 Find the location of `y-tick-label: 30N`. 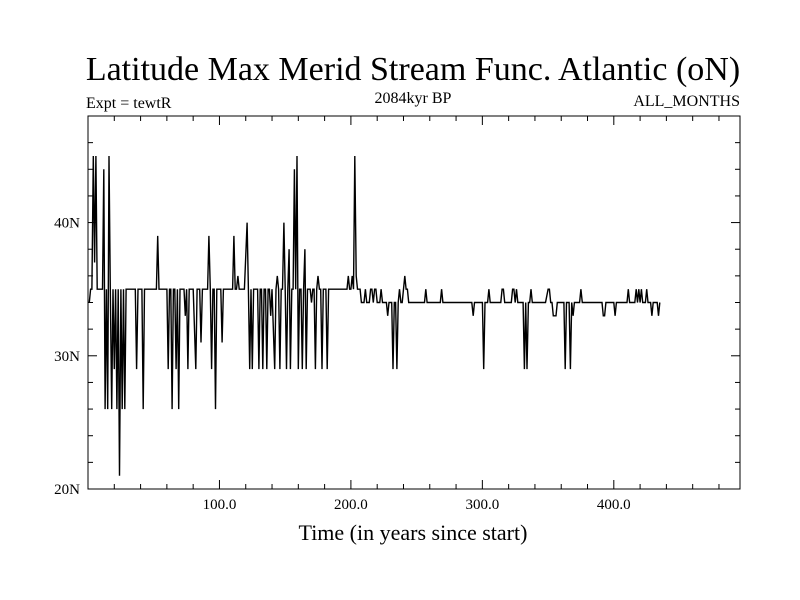

y-tick-label: 30N is located at coordinates (67, 357).